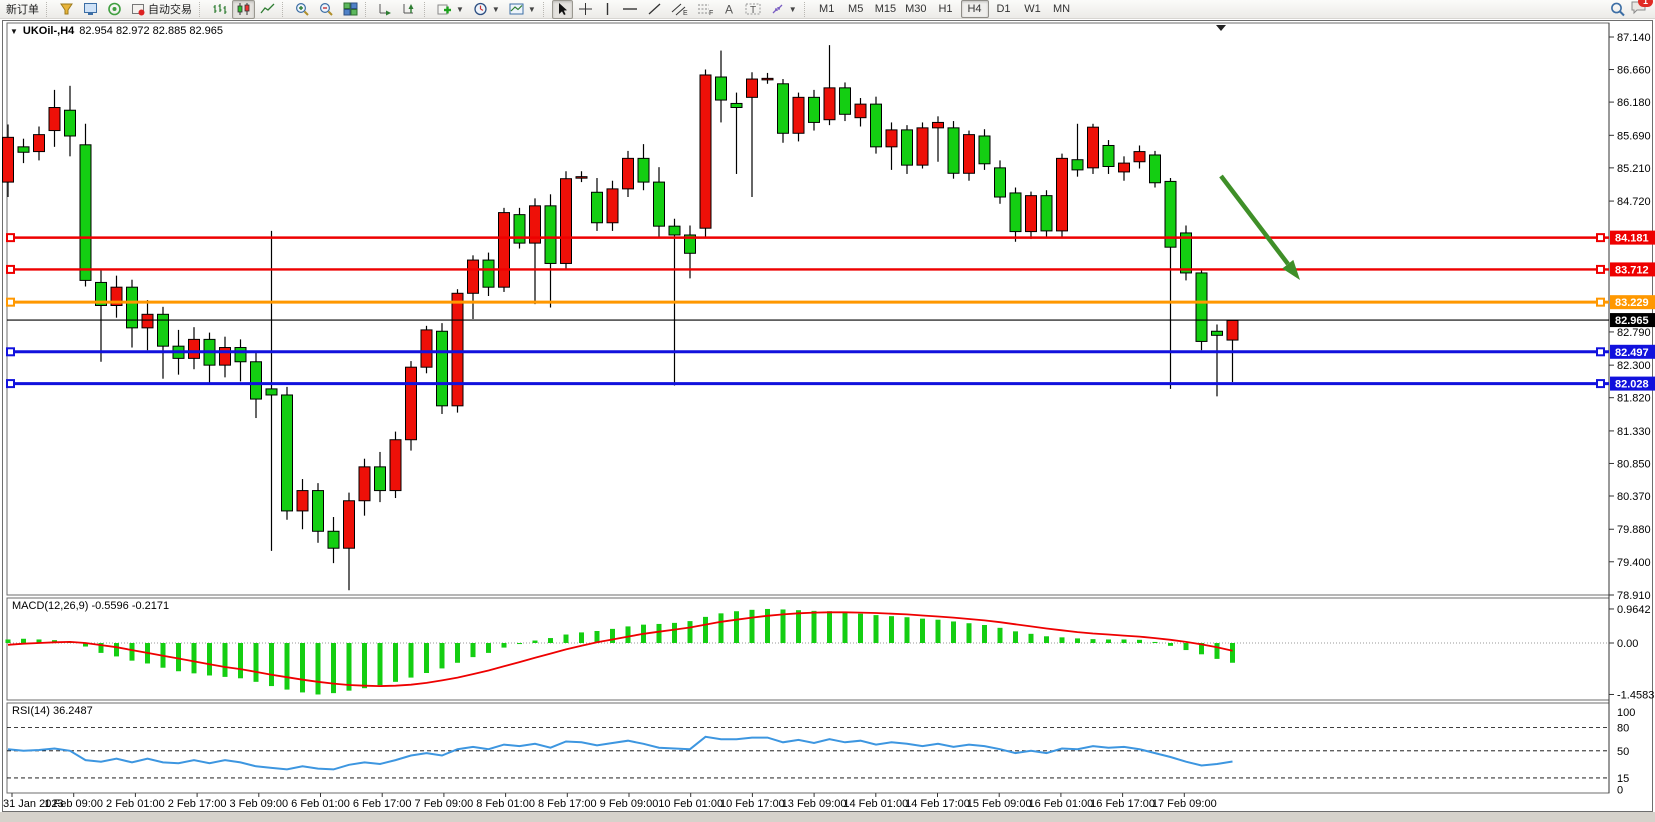  Describe the element at coordinates (382, 804) in the screenshot. I see `time-tick-label: 6 Feb 17:00` at that location.